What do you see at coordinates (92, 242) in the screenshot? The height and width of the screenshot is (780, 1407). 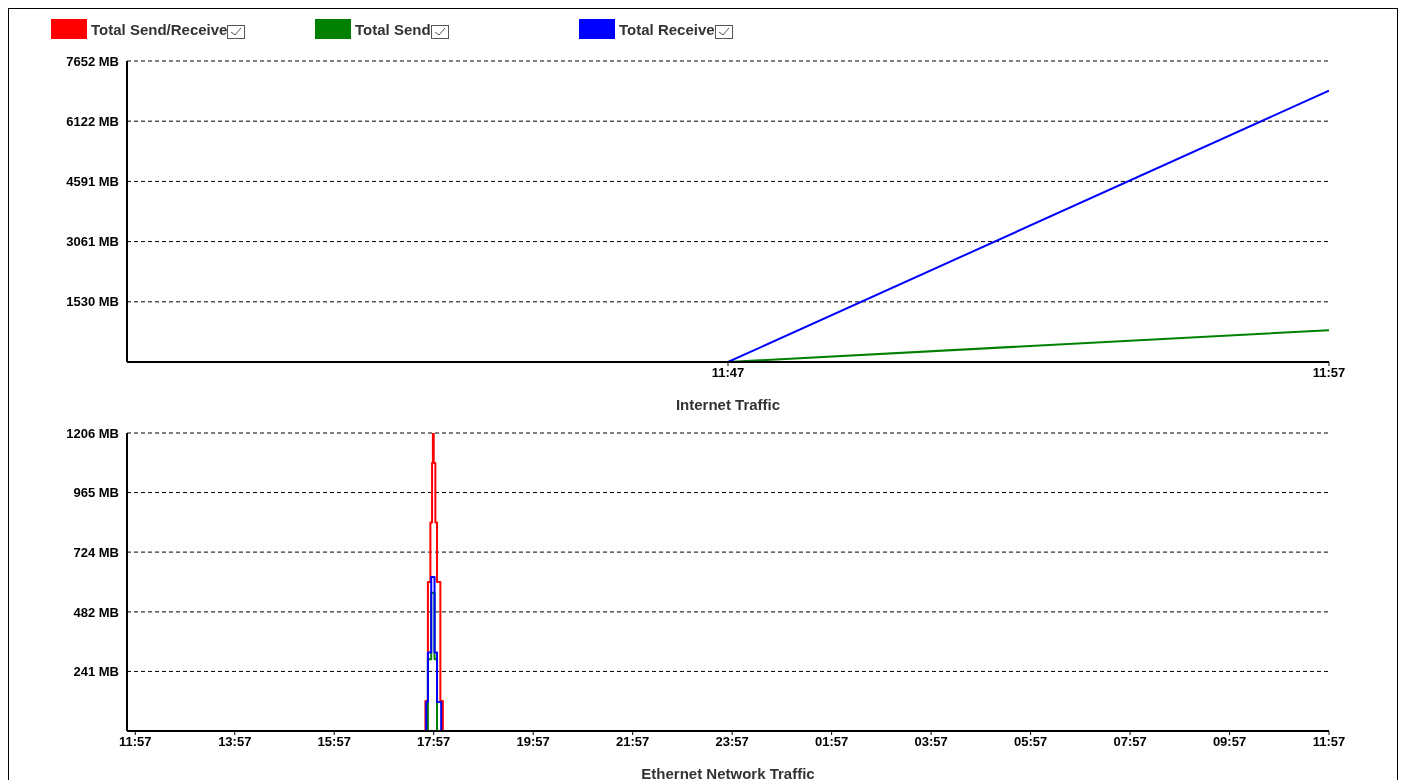 I see `y-tick-label: 3061 MB` at bounding box center [92, 242].